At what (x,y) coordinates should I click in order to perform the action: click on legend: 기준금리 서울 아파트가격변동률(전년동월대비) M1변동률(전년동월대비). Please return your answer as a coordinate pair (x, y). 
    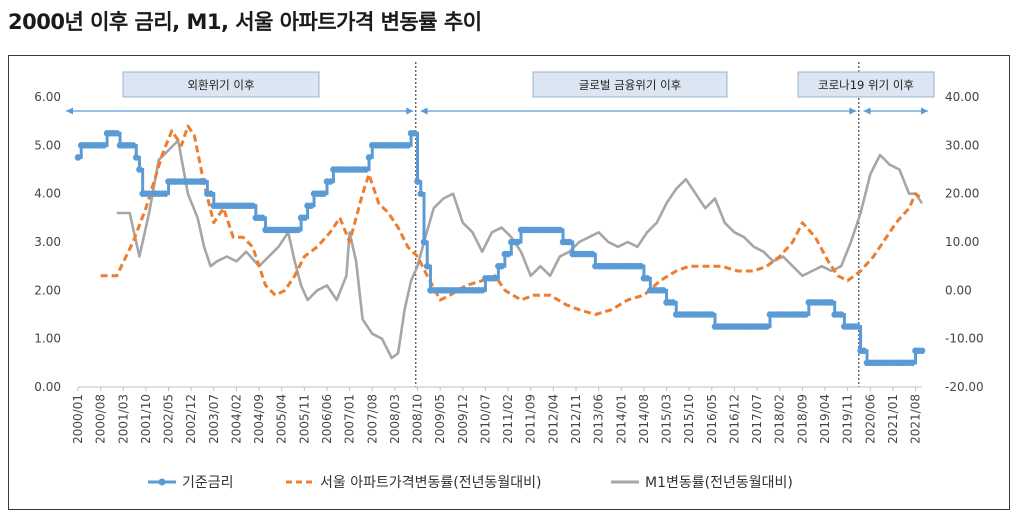
    Looking at the image, I should click on (470, 483).